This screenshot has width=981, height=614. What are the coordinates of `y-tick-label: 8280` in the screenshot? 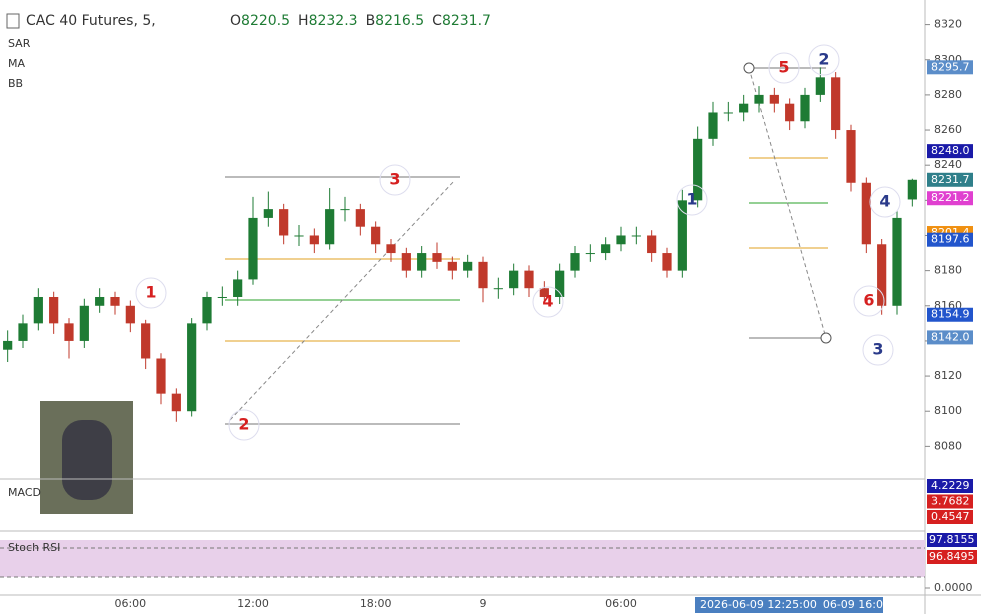 It's located at (948, 94).